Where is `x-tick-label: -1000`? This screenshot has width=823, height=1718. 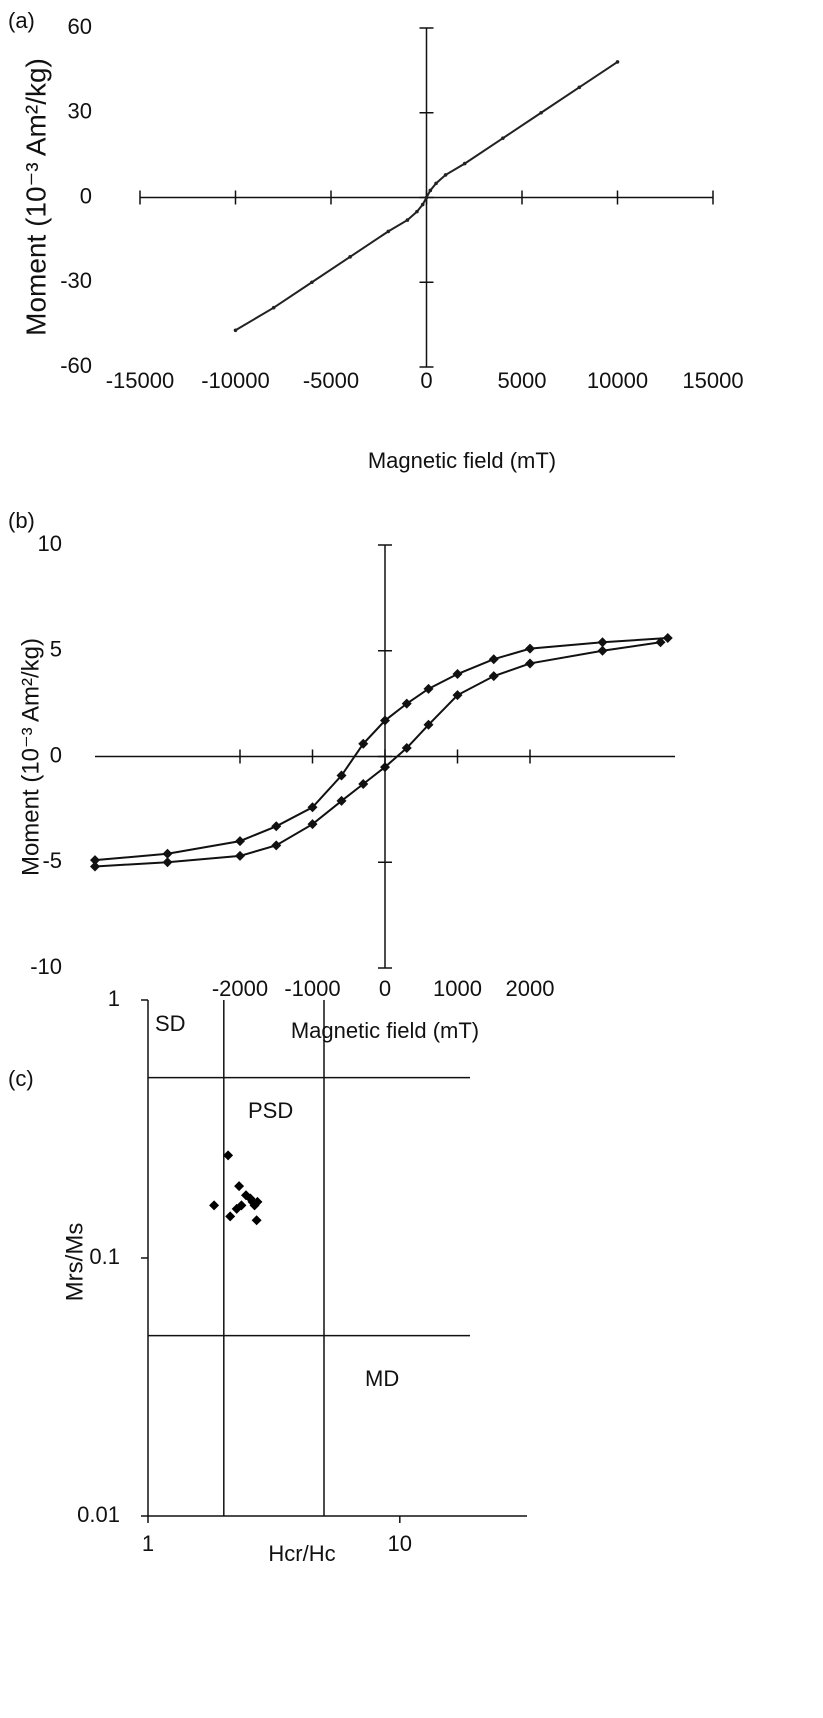
x-tick-label: -1000 is located at coordinates (312, 988).